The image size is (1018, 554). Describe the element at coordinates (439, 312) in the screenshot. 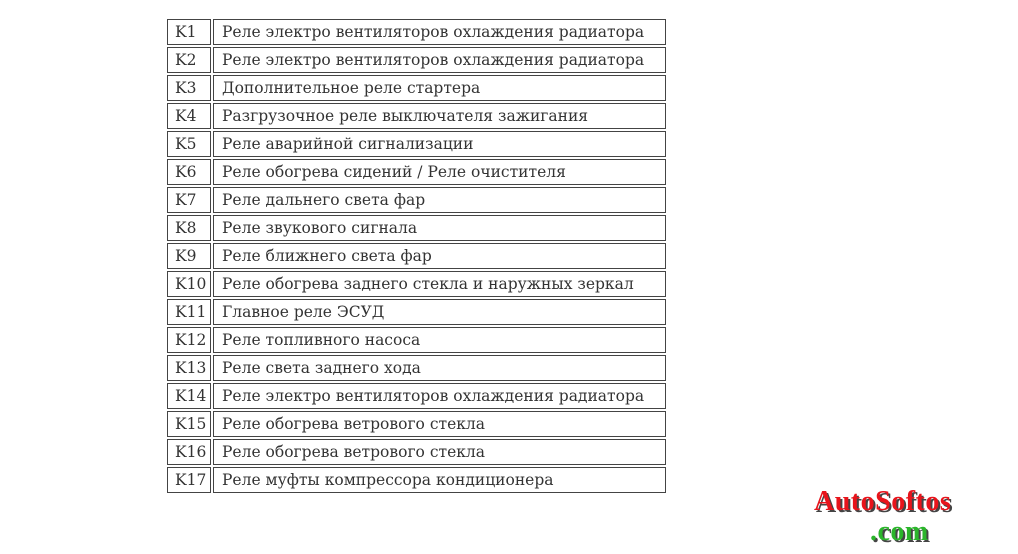

I see `relay-description: Главное реле ЭСУД` at that location.